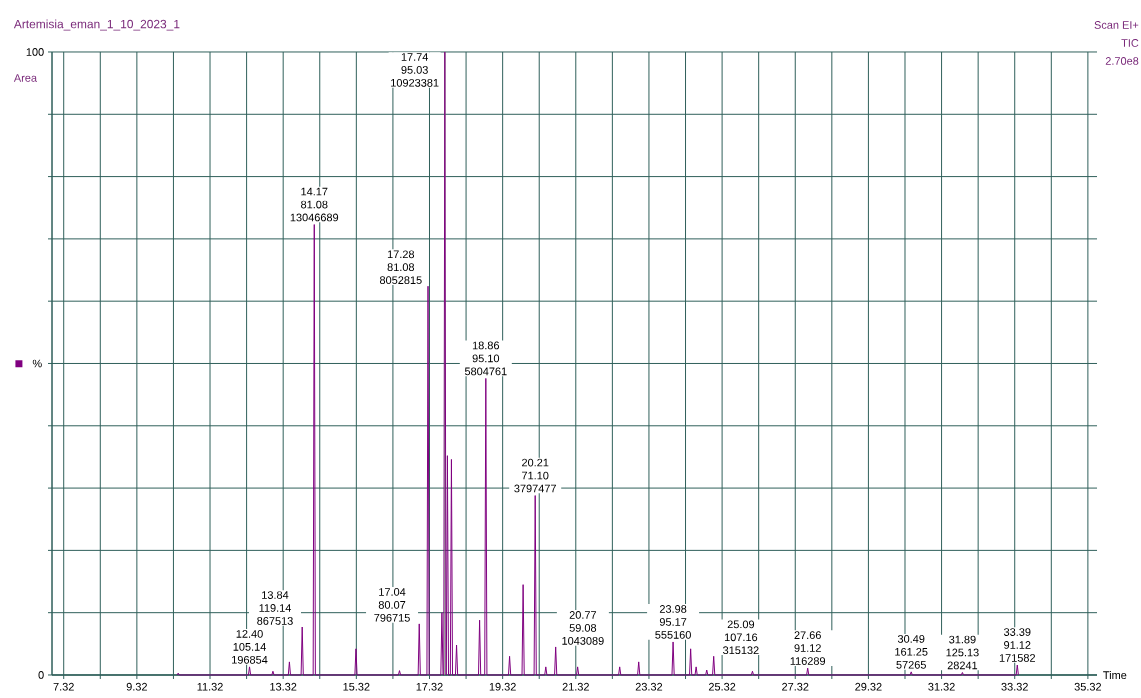 This screenshot has width=1141, height=698. I want to click on annotation: 27.66 91.12 116289, so click(808, 648).